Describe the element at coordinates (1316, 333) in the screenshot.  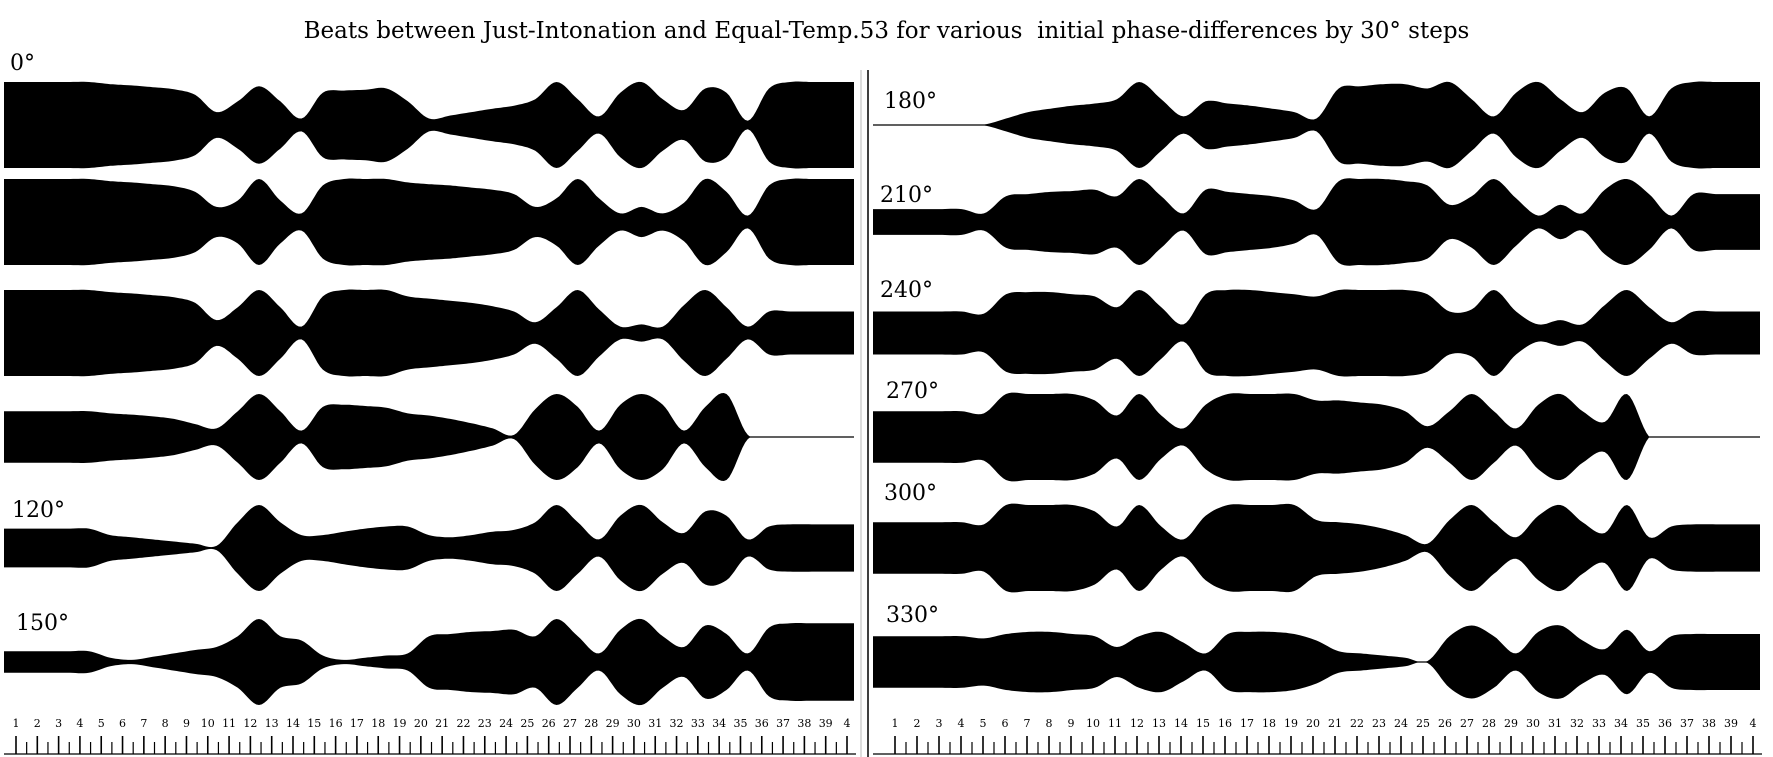
I see `panel-240deg` at that location.